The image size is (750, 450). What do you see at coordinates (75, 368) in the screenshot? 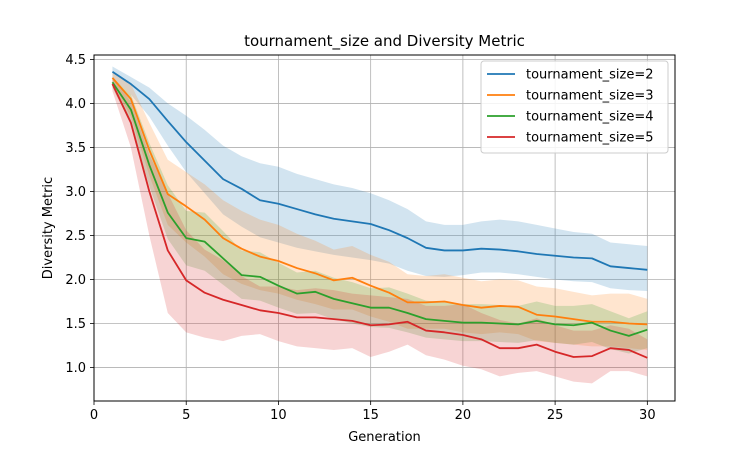
I see `y-tick-label: 1.0` at bounding box center [75, 368].